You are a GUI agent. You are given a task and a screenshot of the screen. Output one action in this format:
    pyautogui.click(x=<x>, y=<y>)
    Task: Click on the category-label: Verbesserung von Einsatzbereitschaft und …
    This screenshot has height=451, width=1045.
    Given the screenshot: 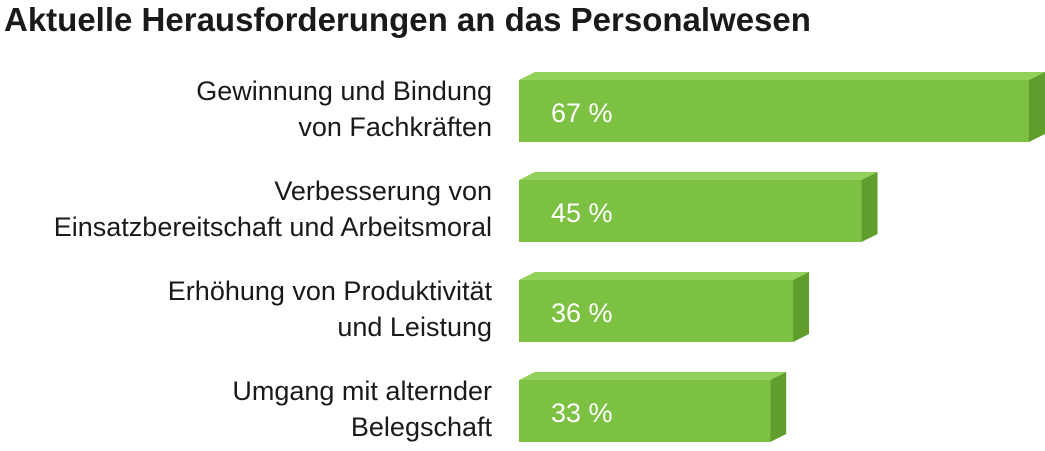 What is the action you would take?
    pyautogui.click(x=273, y=209)
    